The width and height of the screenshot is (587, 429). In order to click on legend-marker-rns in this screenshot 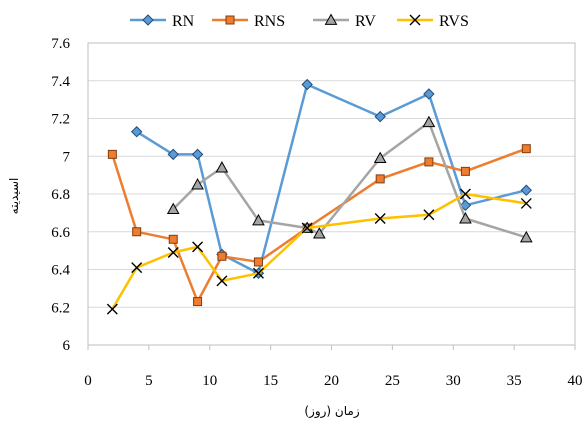, I will do `click(230, 20)`.